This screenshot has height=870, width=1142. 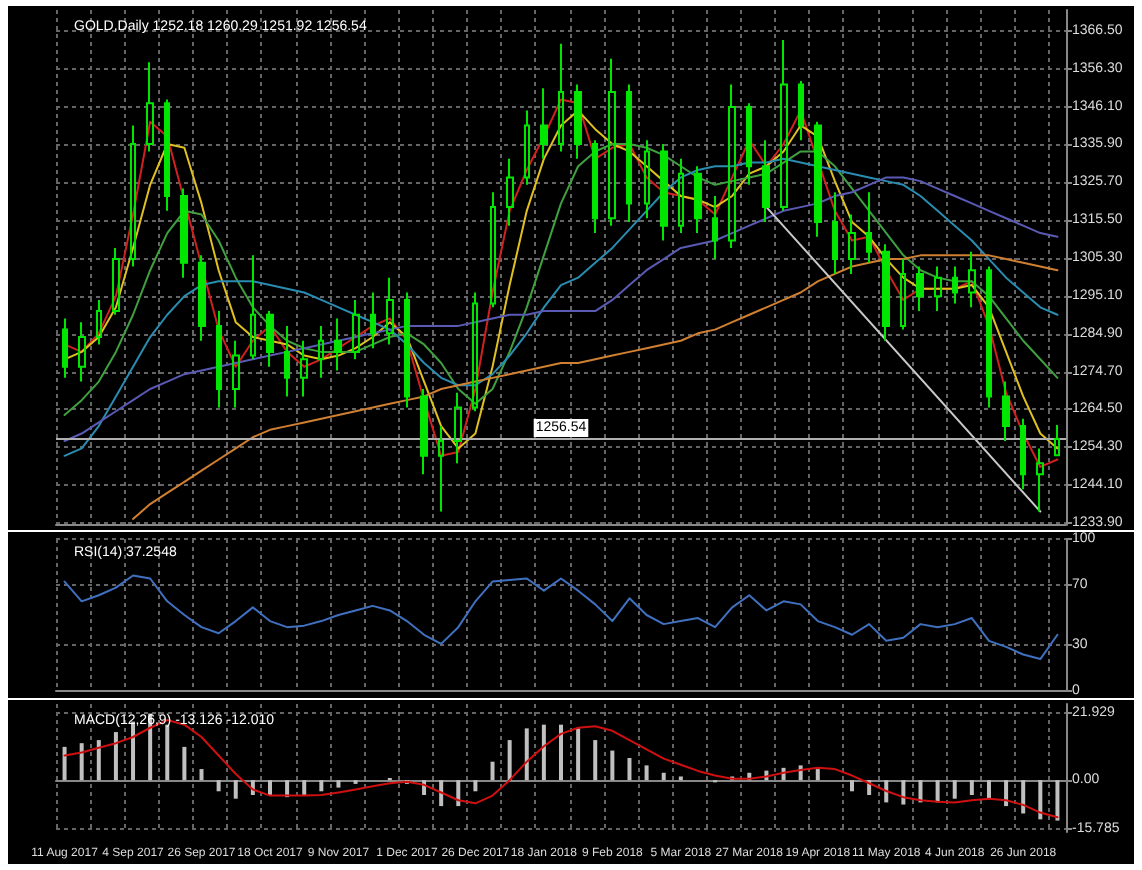 What do you see at coordinates (561, 617) in the screenshot?
I see `line-series` at bounding box center [561, 617].